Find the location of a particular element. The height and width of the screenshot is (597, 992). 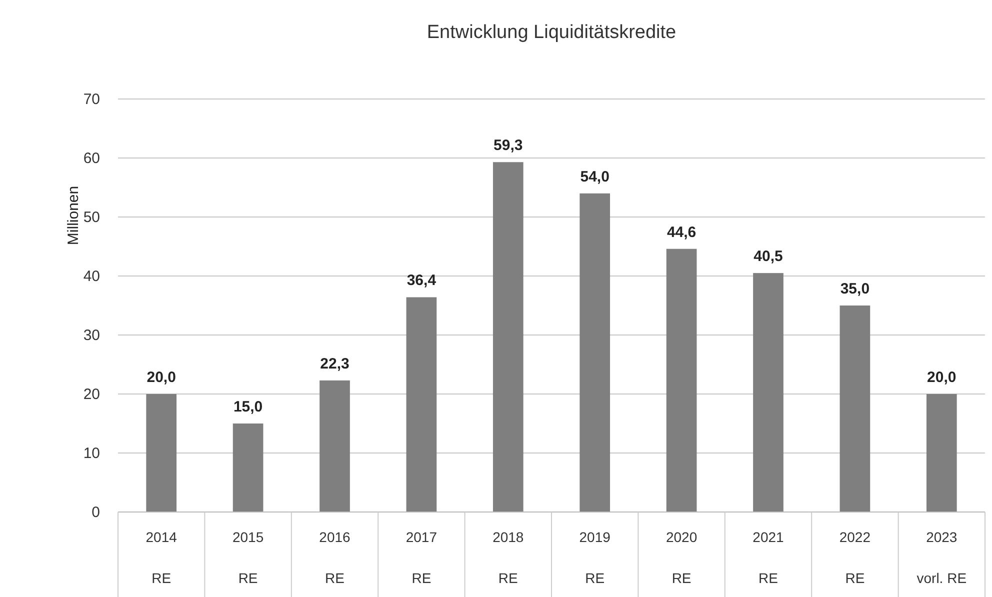

y-axis-title: Millionen is located at coordinates (73, 216).